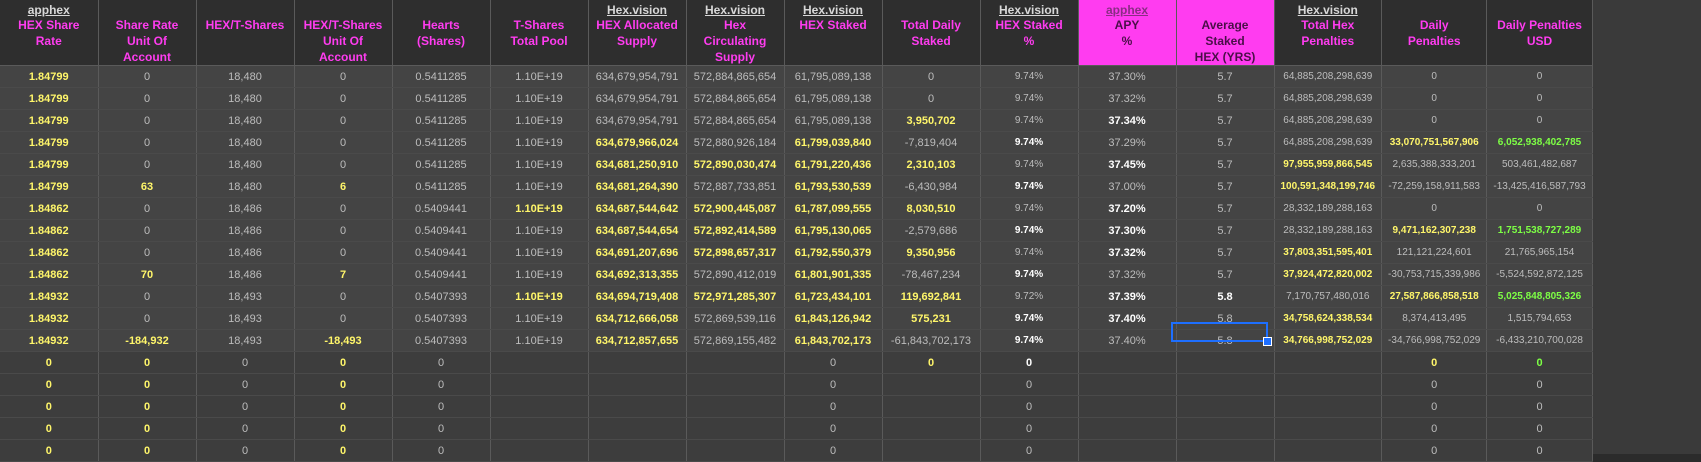 Image resolution: width=1701 pixels, height=462 pixels. Describe the element at coordinates (1029, 296) in the screenshot. I see `table-cell: 9.72%` at that location.